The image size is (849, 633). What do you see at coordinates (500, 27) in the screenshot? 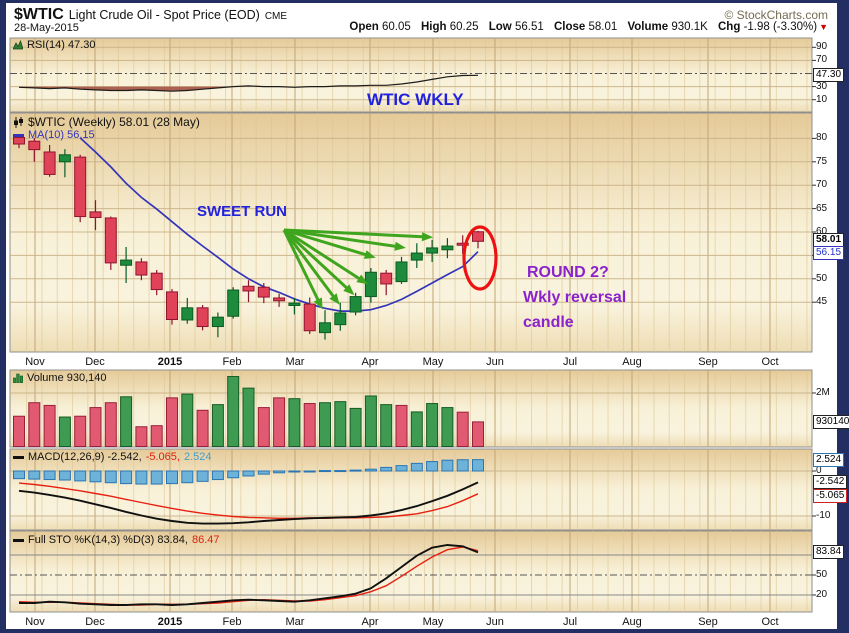
I see `low-label: Low` at bounding box center [500, 27].